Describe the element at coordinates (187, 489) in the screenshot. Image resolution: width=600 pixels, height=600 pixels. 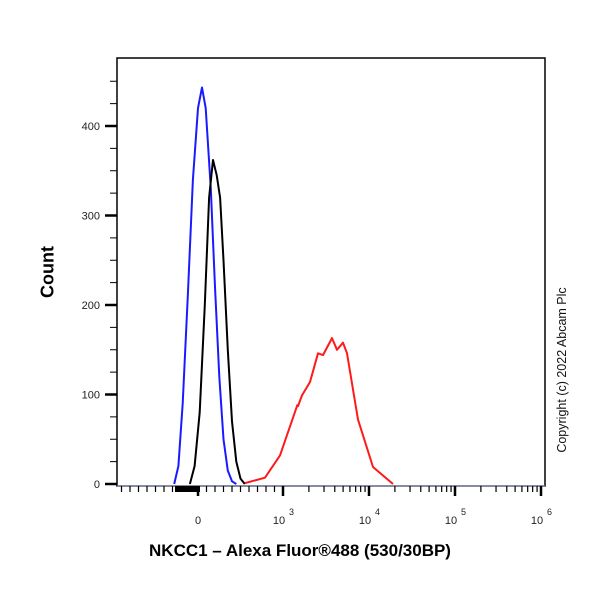
I see `x-dense-ticks` at that location.